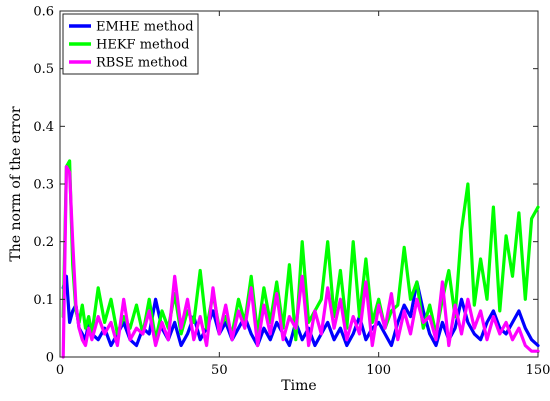 The height and width of the screenshot is (401, 550). I want to click on legend-label: HEKF method, so click(142, 45).